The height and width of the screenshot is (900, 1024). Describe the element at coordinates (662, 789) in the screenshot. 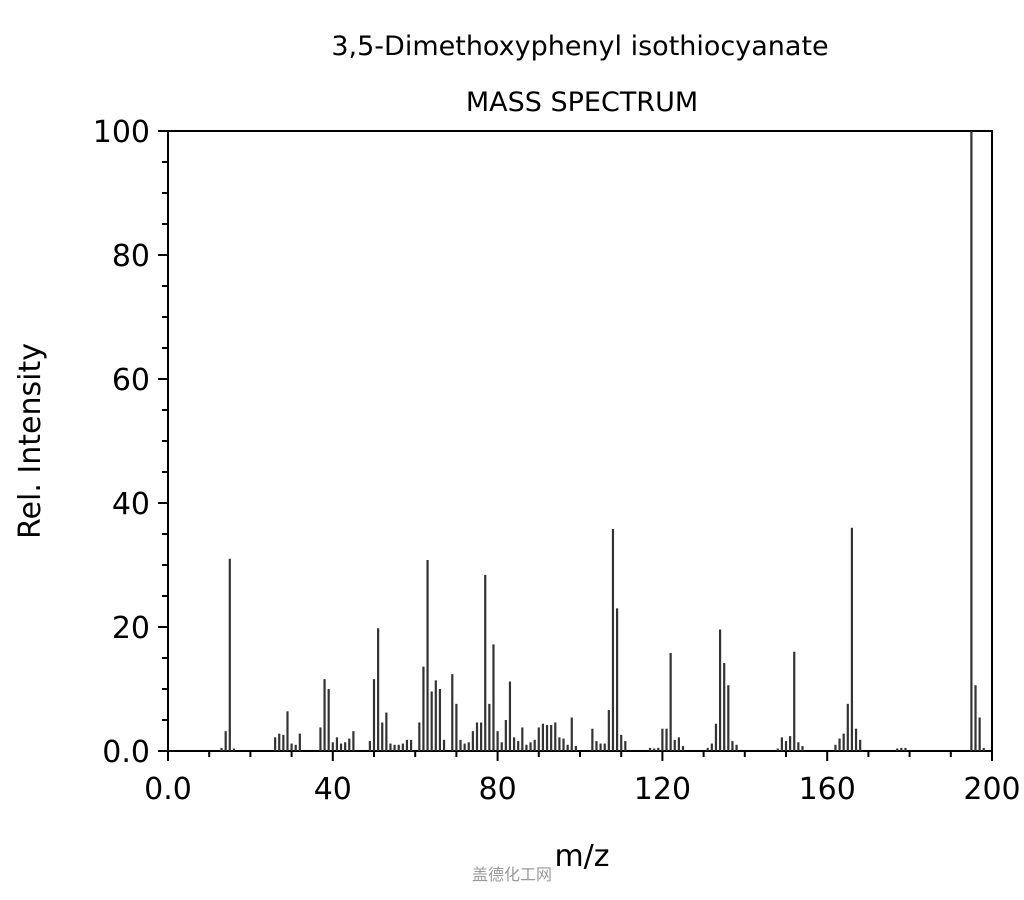

I see `x-tick-label: 120` at that location.